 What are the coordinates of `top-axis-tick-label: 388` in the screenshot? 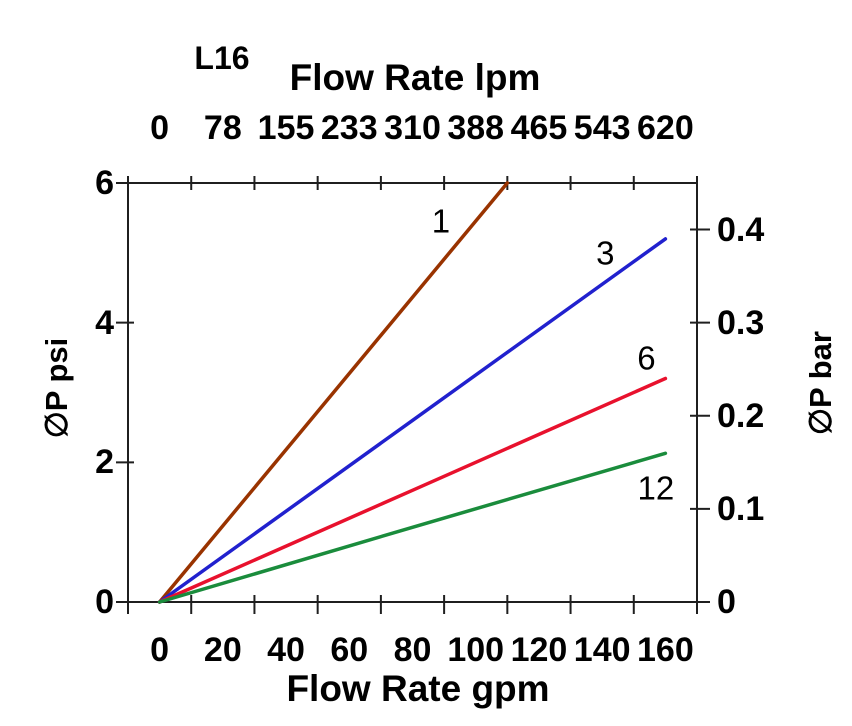 It's located at (476, 128).